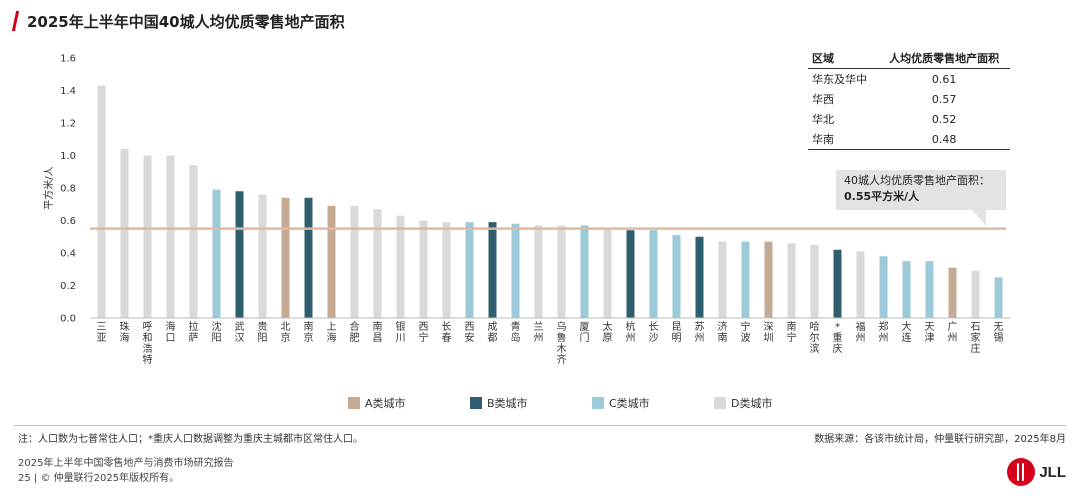  What do you see at coordinates (944, 99) in the screenshot?
I see `value-cell: 0.57` at bounding box center [944, 99].